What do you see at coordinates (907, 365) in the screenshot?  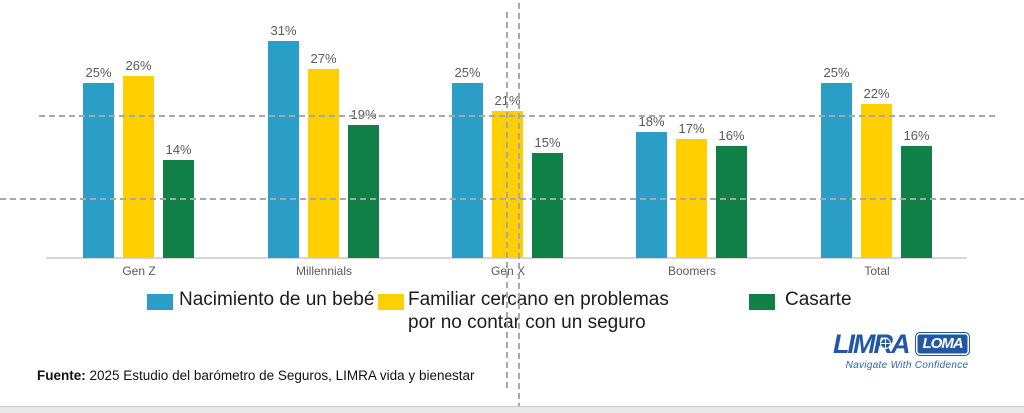 I see `logo-tagline: Navigate With Confidence` at bounding box center [907, 365].